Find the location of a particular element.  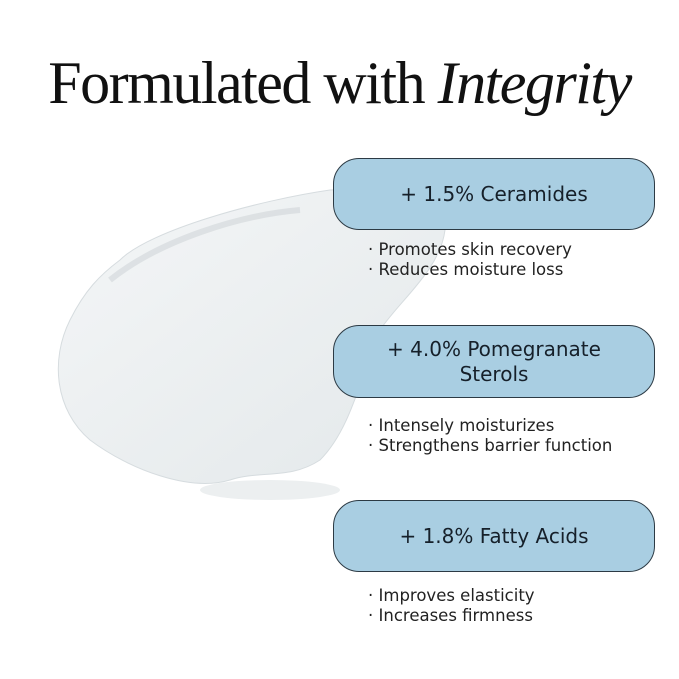

title-plain: Formulated with is located at coordinates (243, 83).